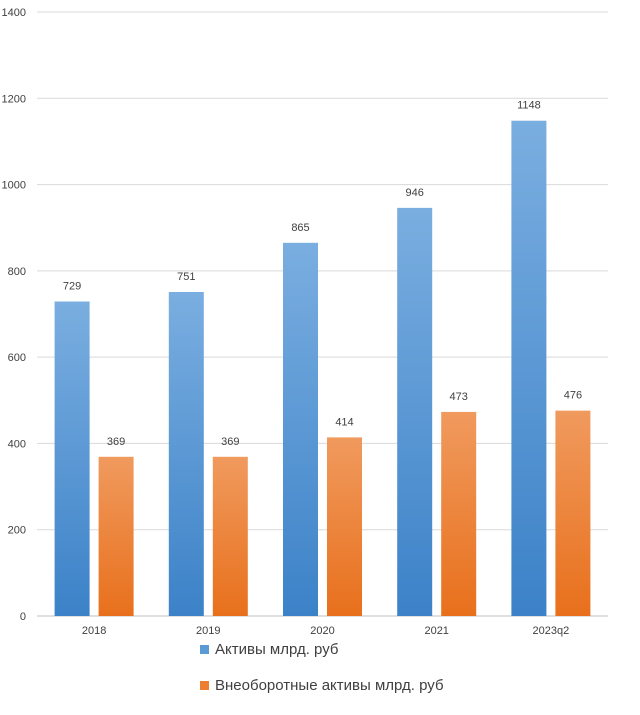 The image size is (640, 715). I want to click on data-label-noncurrent-assets: 414, so click(344, 422).